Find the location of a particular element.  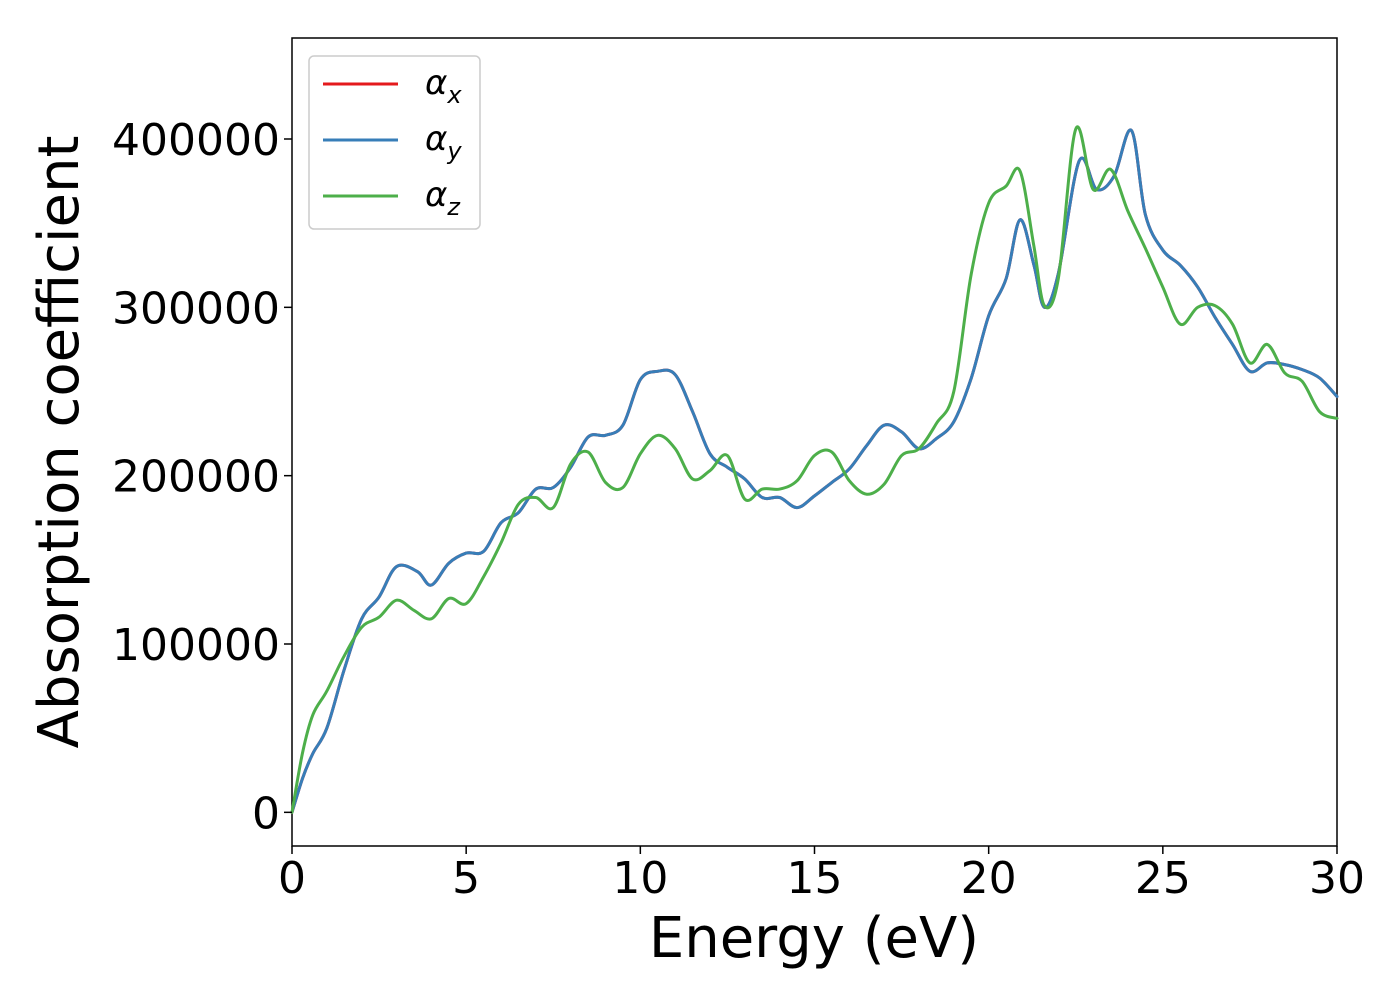

x-tick-label: 10 is located at coordinates (640, 878).